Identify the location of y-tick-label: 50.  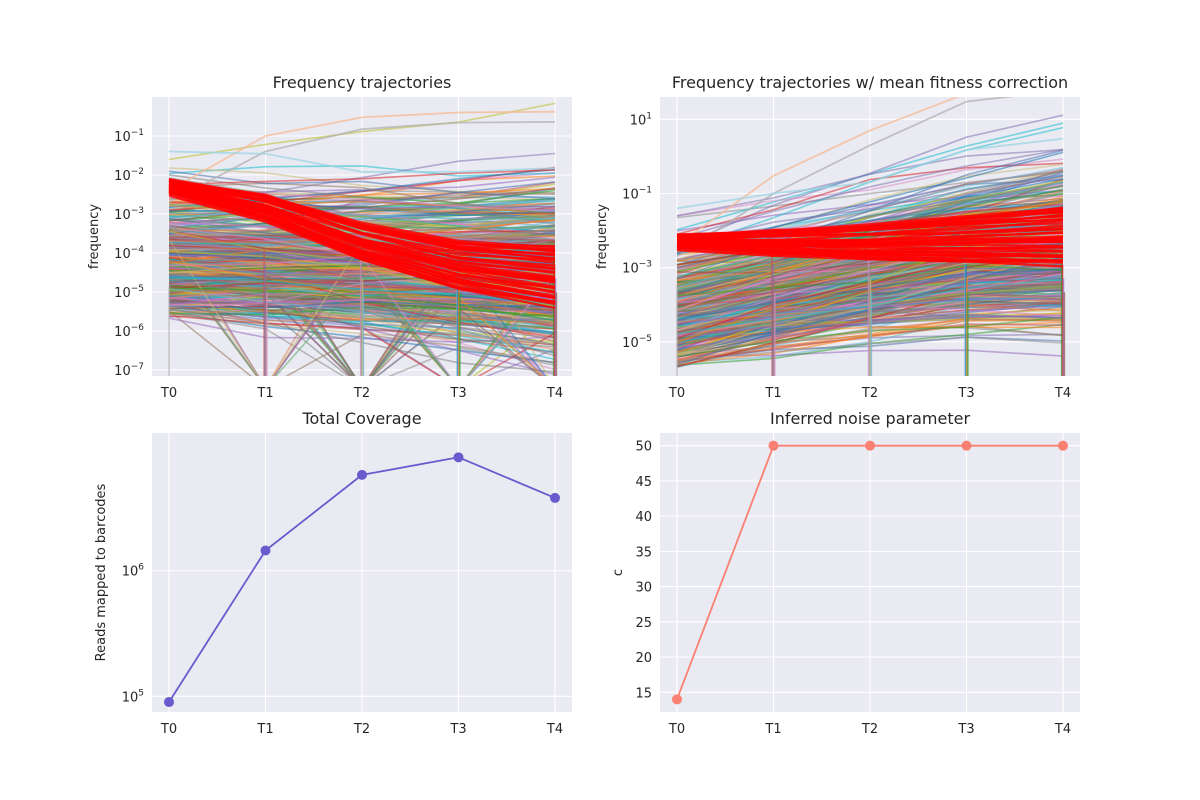
(643, 447).